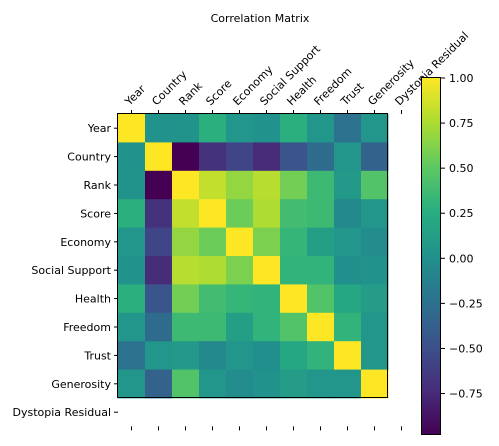  Describe the element at coordinates (461, 123) in the screenshot. I see `colorbar-tick-label: 0.75` at that location.